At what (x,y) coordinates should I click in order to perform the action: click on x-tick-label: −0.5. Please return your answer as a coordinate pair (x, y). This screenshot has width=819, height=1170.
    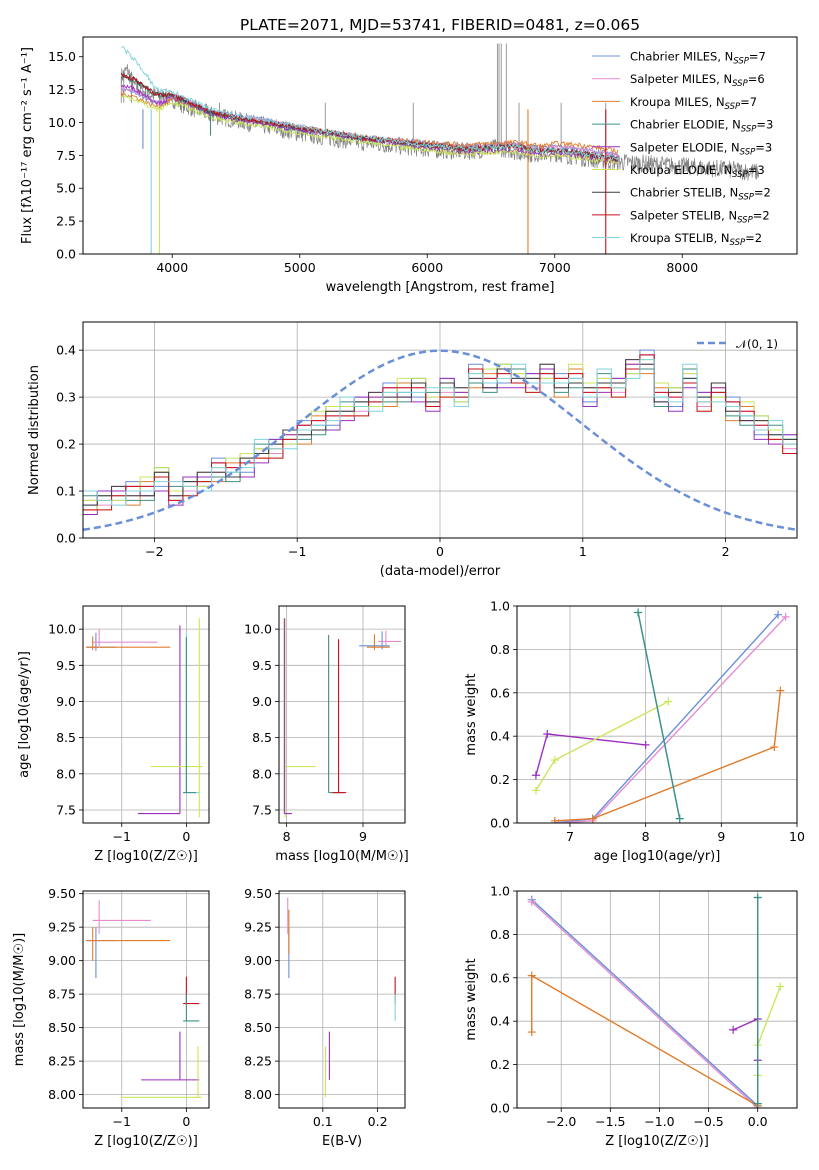
    Looking at the image, I should click on (708, 1121).